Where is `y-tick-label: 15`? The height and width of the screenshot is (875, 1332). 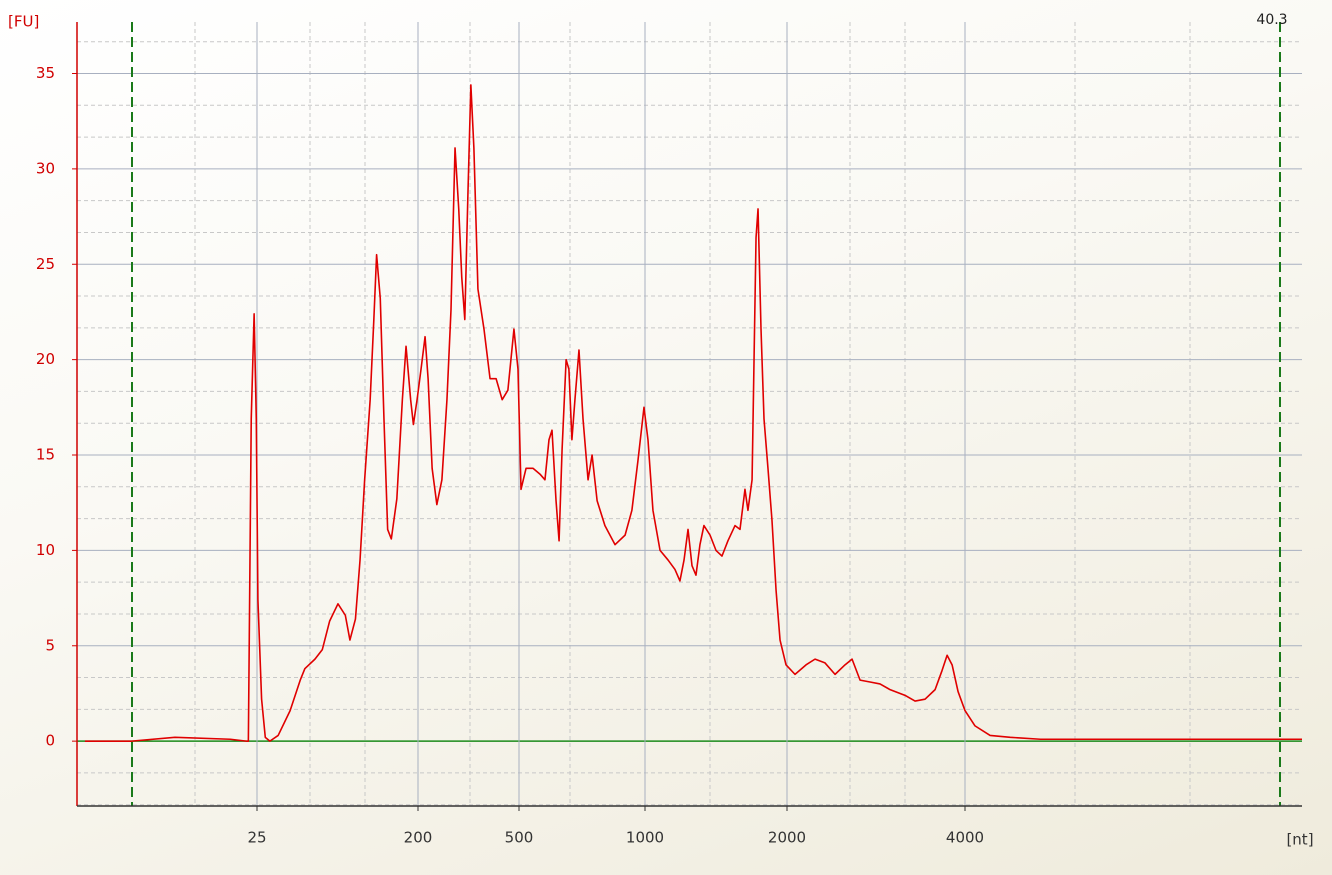 y-tick-label: 15 is located at coordinates (45, 455).